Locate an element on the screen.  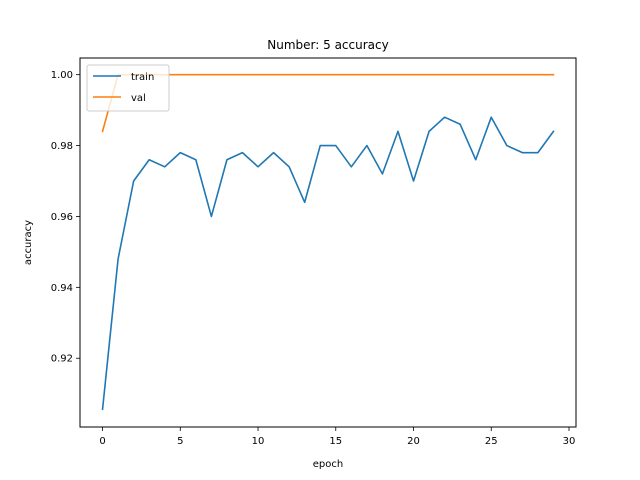
x-tick-label: 25 is located at coordinates (491, 441).